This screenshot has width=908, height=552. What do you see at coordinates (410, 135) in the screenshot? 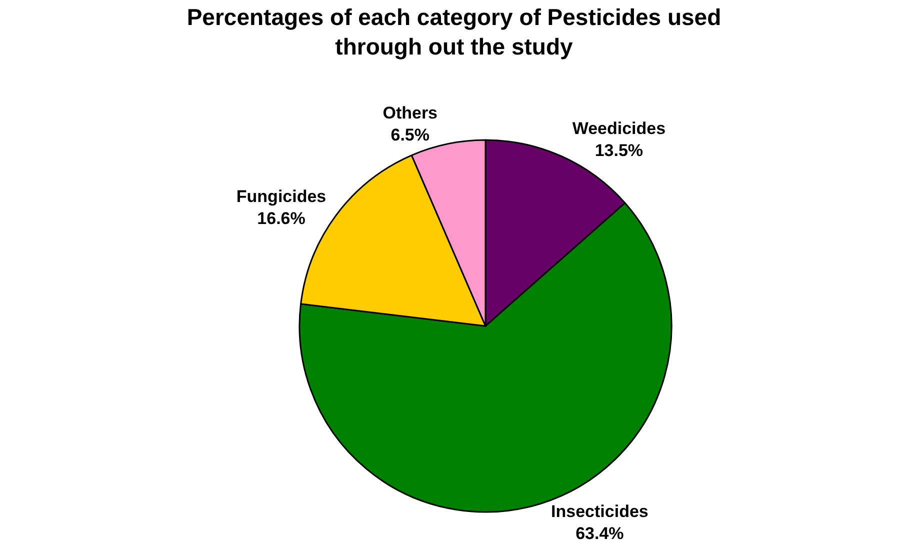
I see `data-label: 6.5%` at bounding box center [410, 135].